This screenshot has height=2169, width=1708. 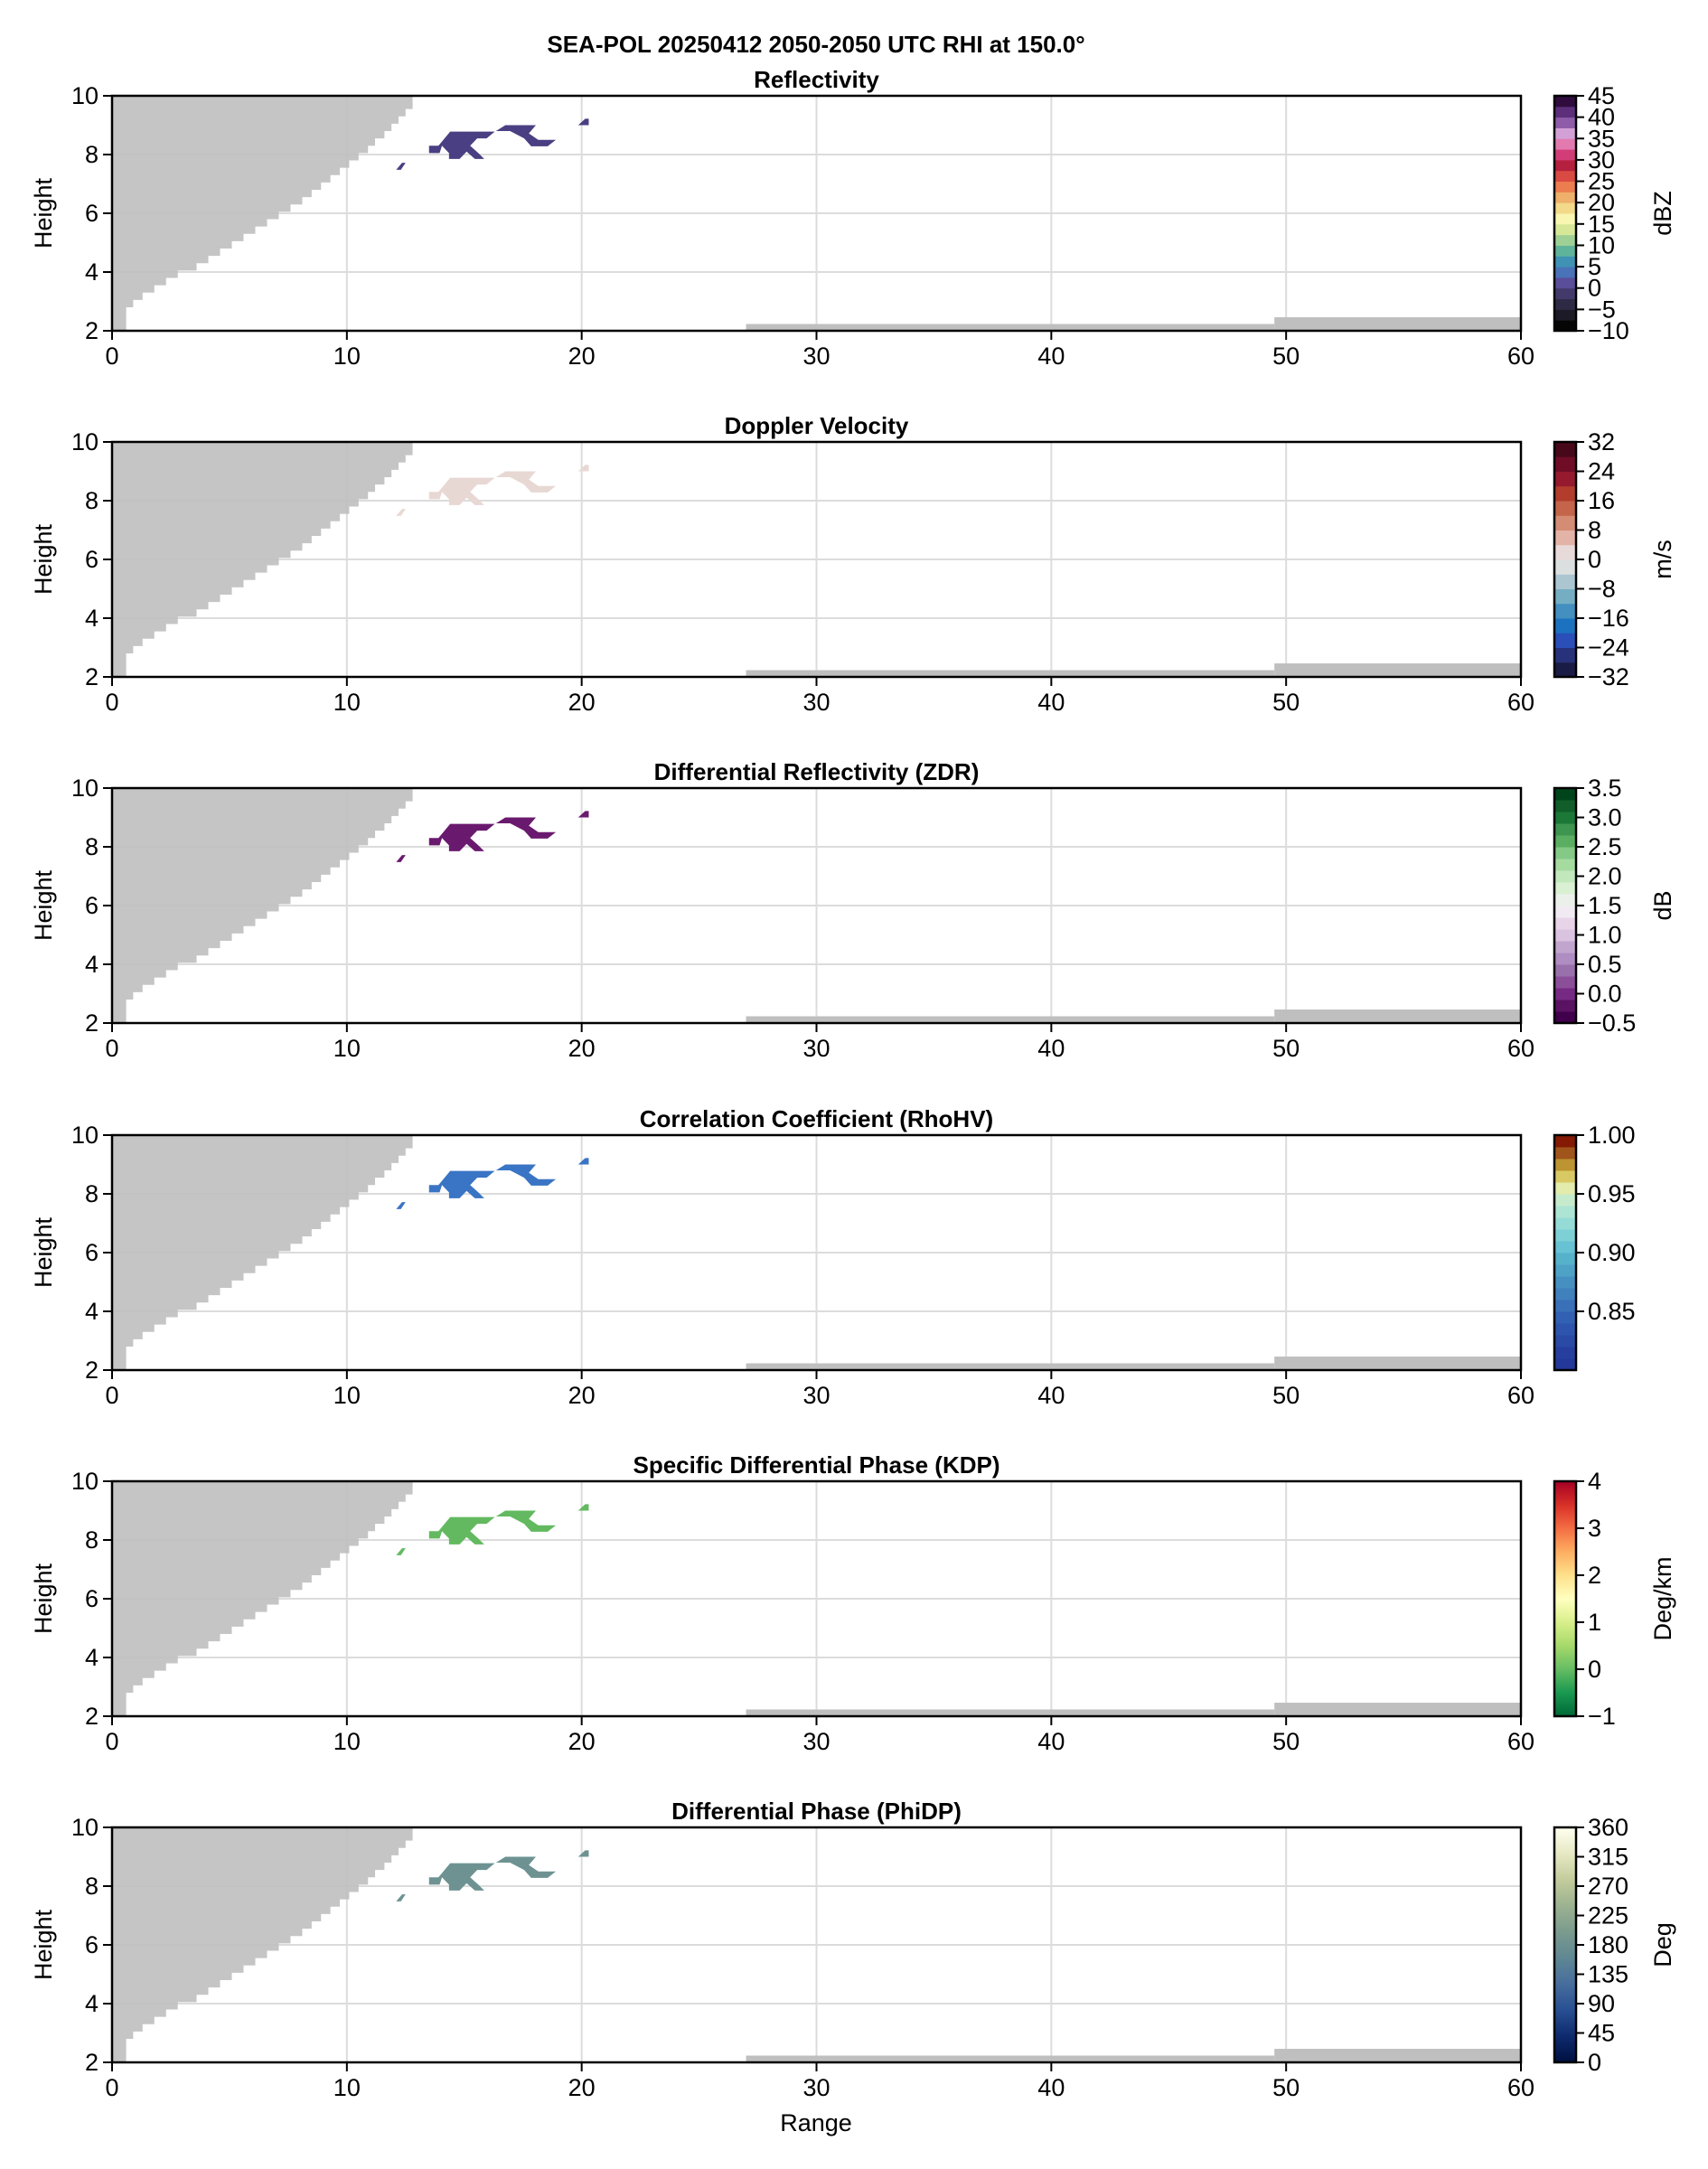 What do you see at coordinates (1662, 559) in the screenshot?
I see `colorbar-label: m/s` at bounding box center [1662, 559].